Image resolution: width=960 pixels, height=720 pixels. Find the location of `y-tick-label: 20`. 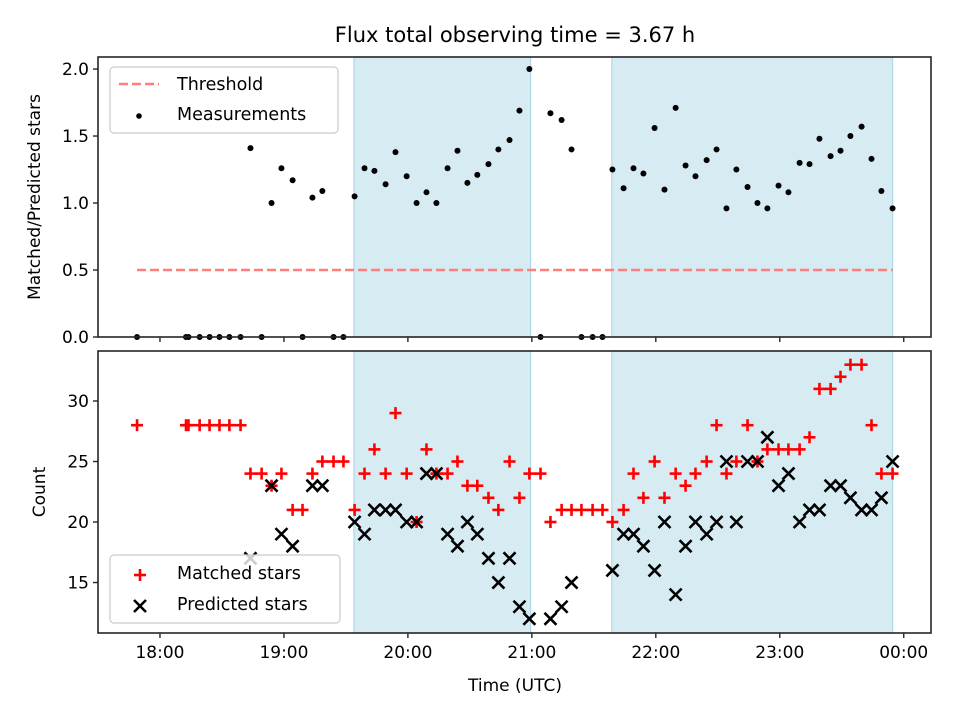

y-tick-label: 20 is located at coordinates (78, 523).